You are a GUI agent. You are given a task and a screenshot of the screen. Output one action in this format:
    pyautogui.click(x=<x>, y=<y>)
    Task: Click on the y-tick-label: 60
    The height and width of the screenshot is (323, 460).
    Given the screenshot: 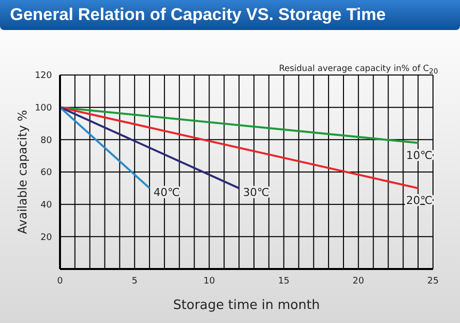 What is the action you would take?
    pyautogui.click(x=46, y=173)
    